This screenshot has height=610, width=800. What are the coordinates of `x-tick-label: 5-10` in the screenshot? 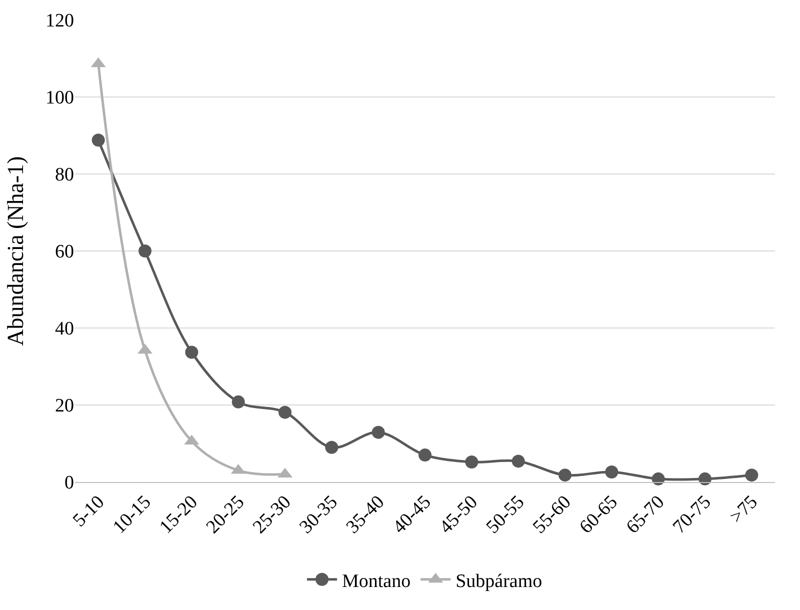 It's located at (89, 512).